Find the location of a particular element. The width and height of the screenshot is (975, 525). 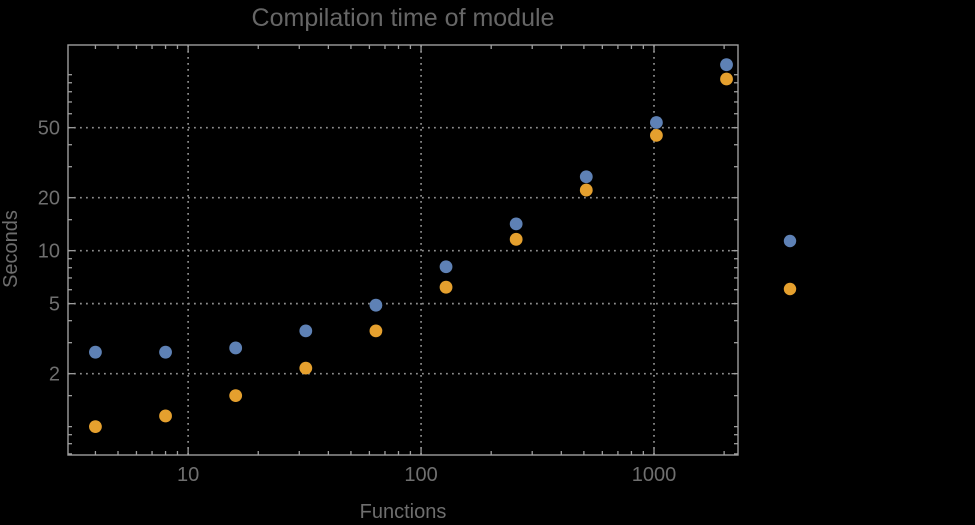

legend-marker-orange-series-marker is located at coordinates (790, 289).